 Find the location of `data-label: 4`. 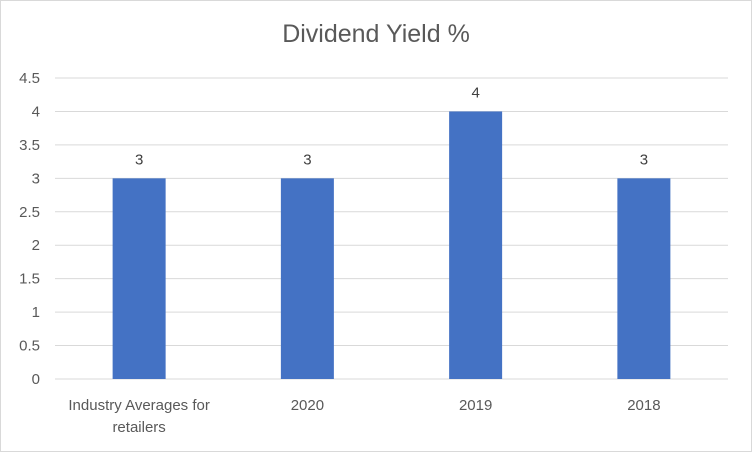

data-label: 4 is located at coordinates (475, 92).